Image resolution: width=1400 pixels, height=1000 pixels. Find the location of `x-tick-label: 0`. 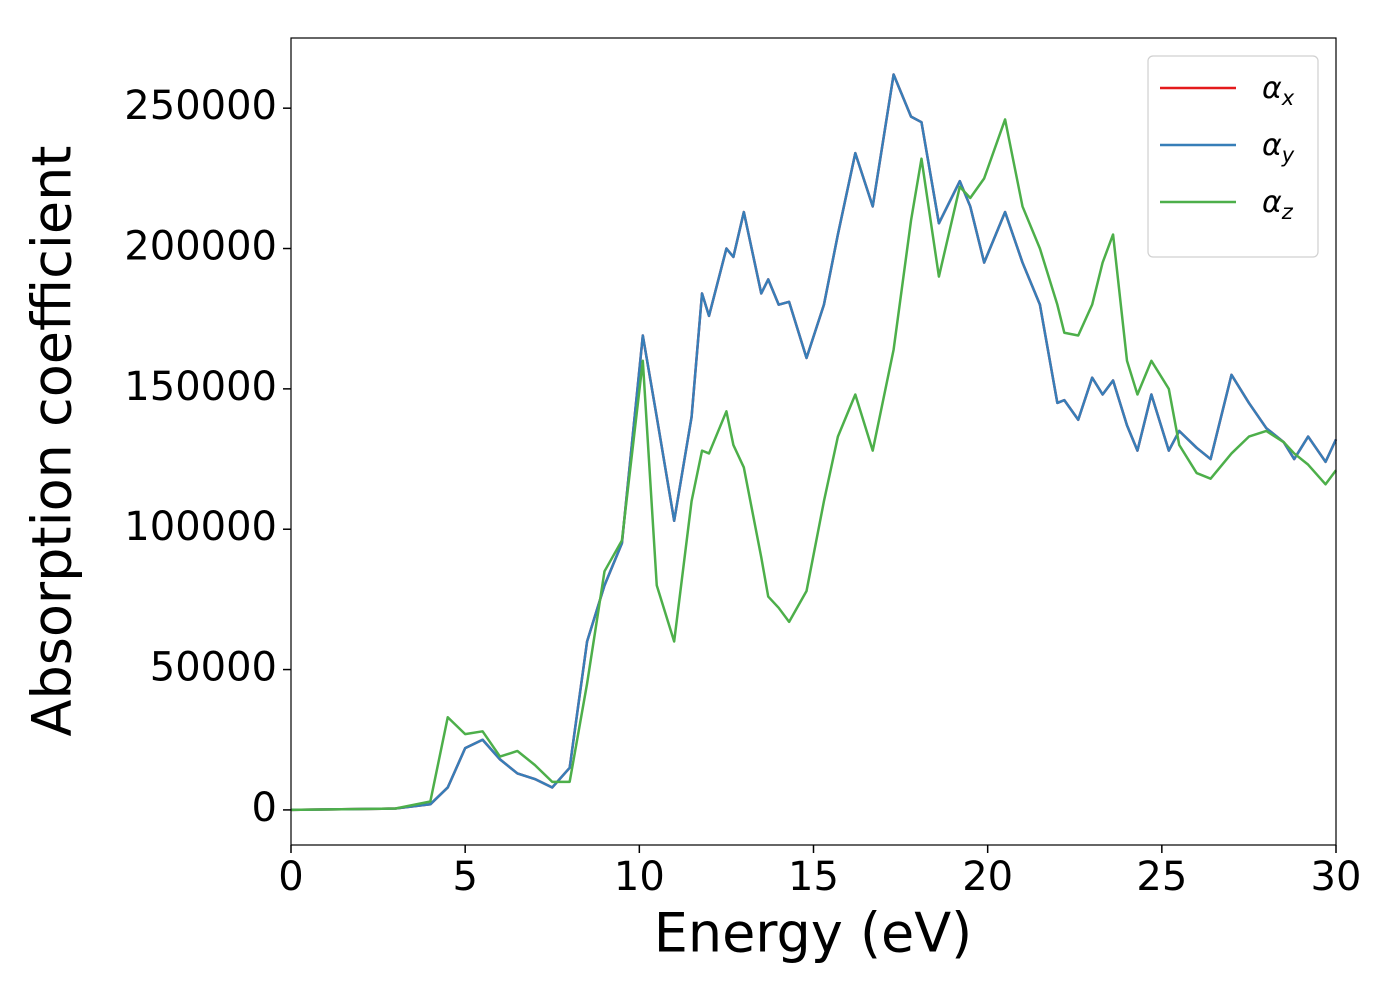

x-tick-label: 0 is located at coordinates (290, 877).